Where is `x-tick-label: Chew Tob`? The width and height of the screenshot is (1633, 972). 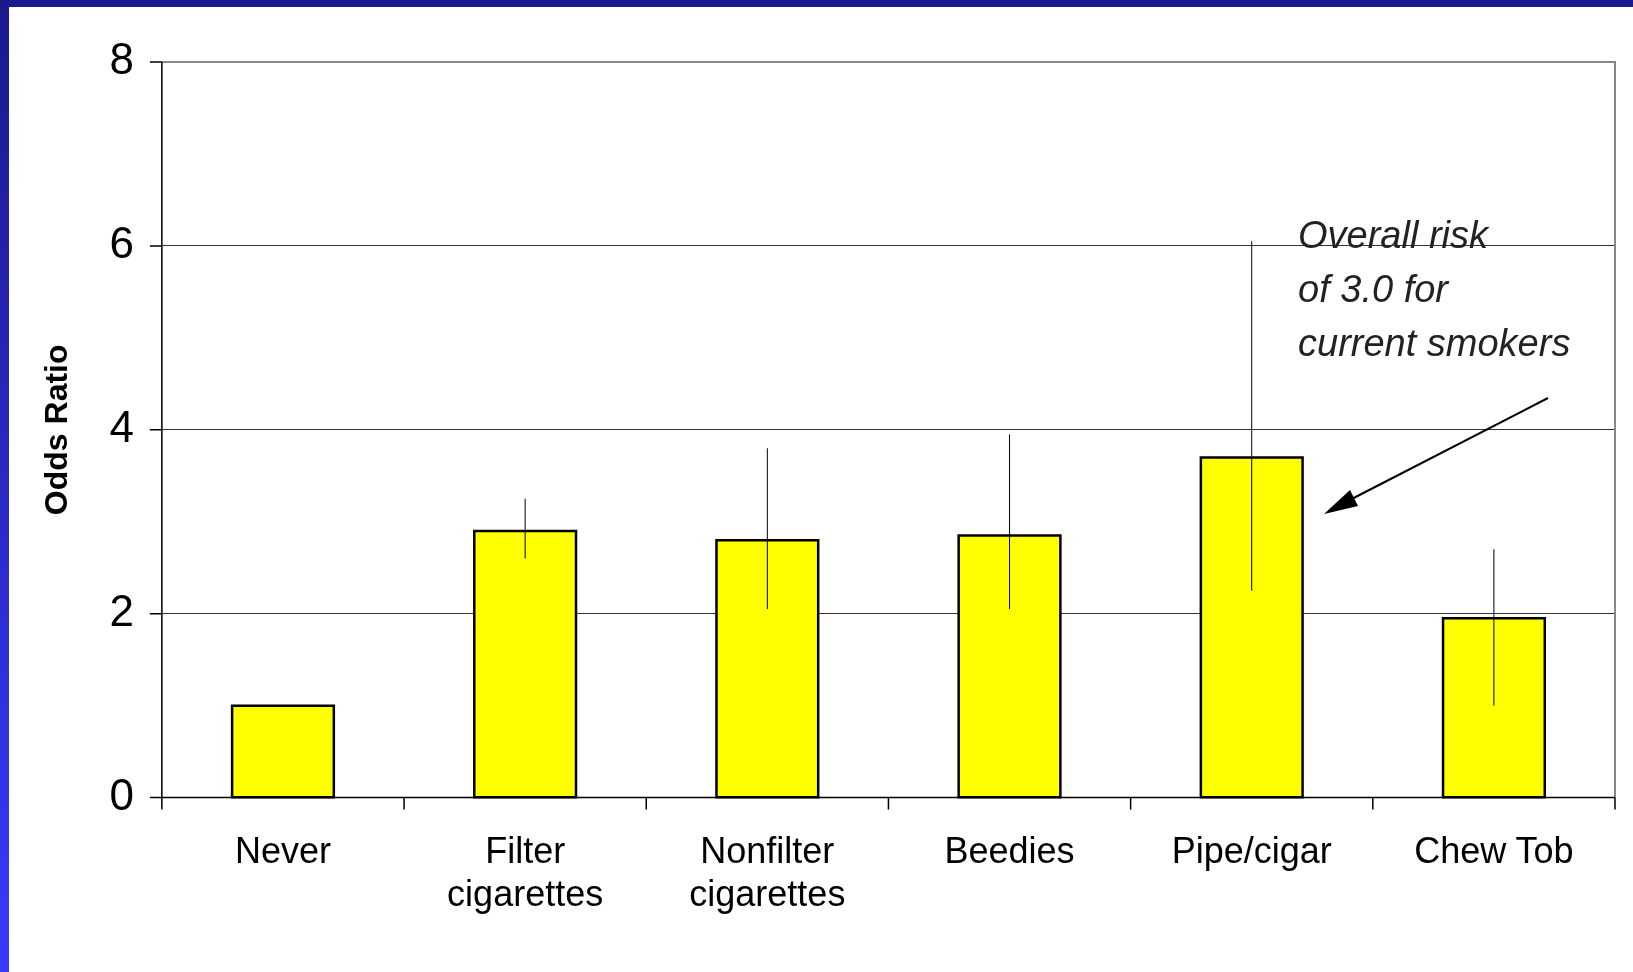 x-tick-label: Chew Tob is located at coordinates (1494, 851).